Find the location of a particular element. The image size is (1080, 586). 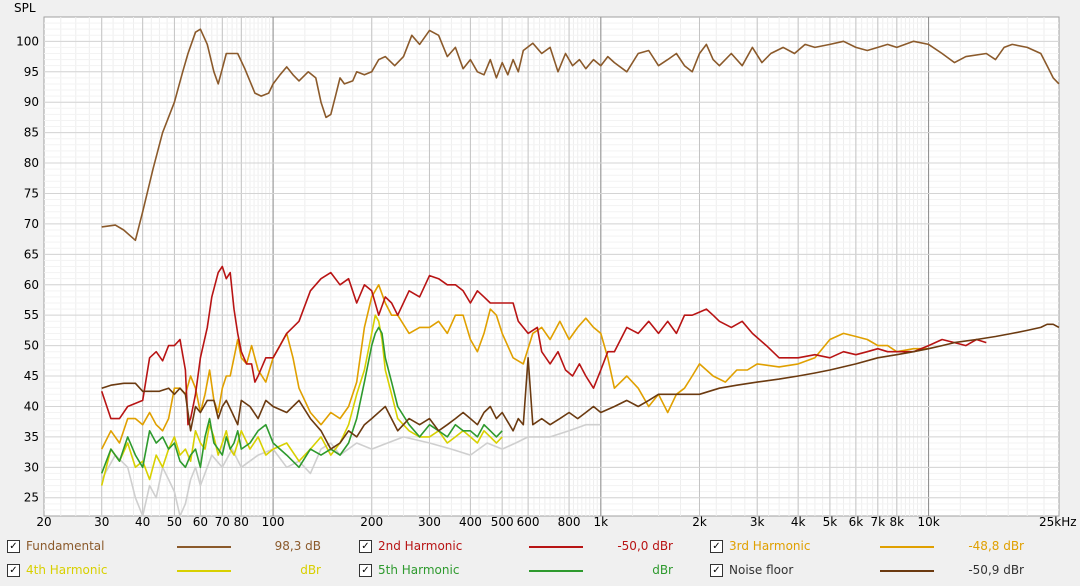

legend-item-5th-harmonic: ✓ 5th Harmonic dBr is located at coordinates (534, 572).